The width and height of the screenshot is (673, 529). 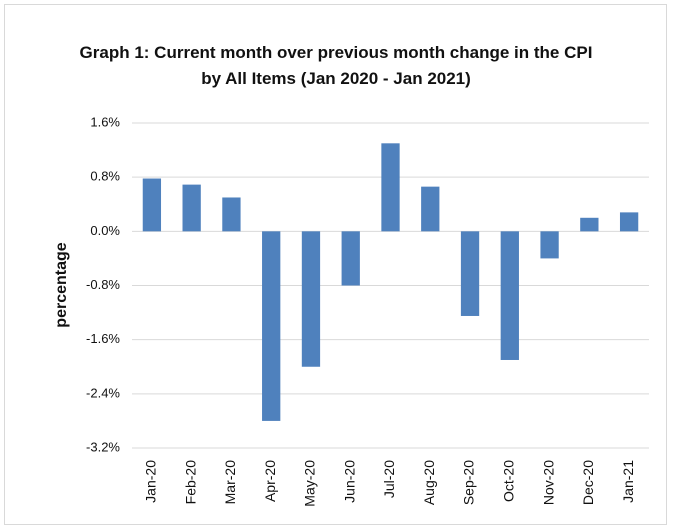 What do you see at coordinates (628, 481) in the screenshot?
I see `x-tick-label: Jan-21` at bounding box center [628, 481].